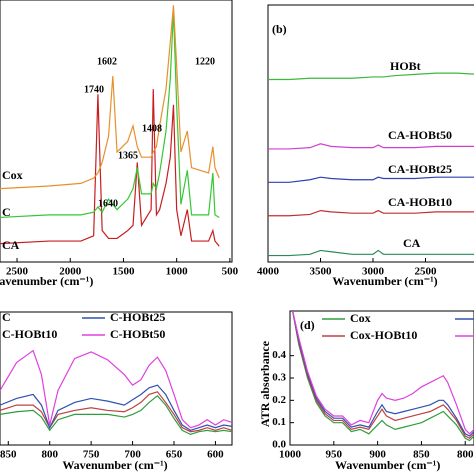 The height and width of the screenshot is (474, 474). Describe the element at coordinates (6, 212) in the screenshot. I see `series-label: C` at that location.